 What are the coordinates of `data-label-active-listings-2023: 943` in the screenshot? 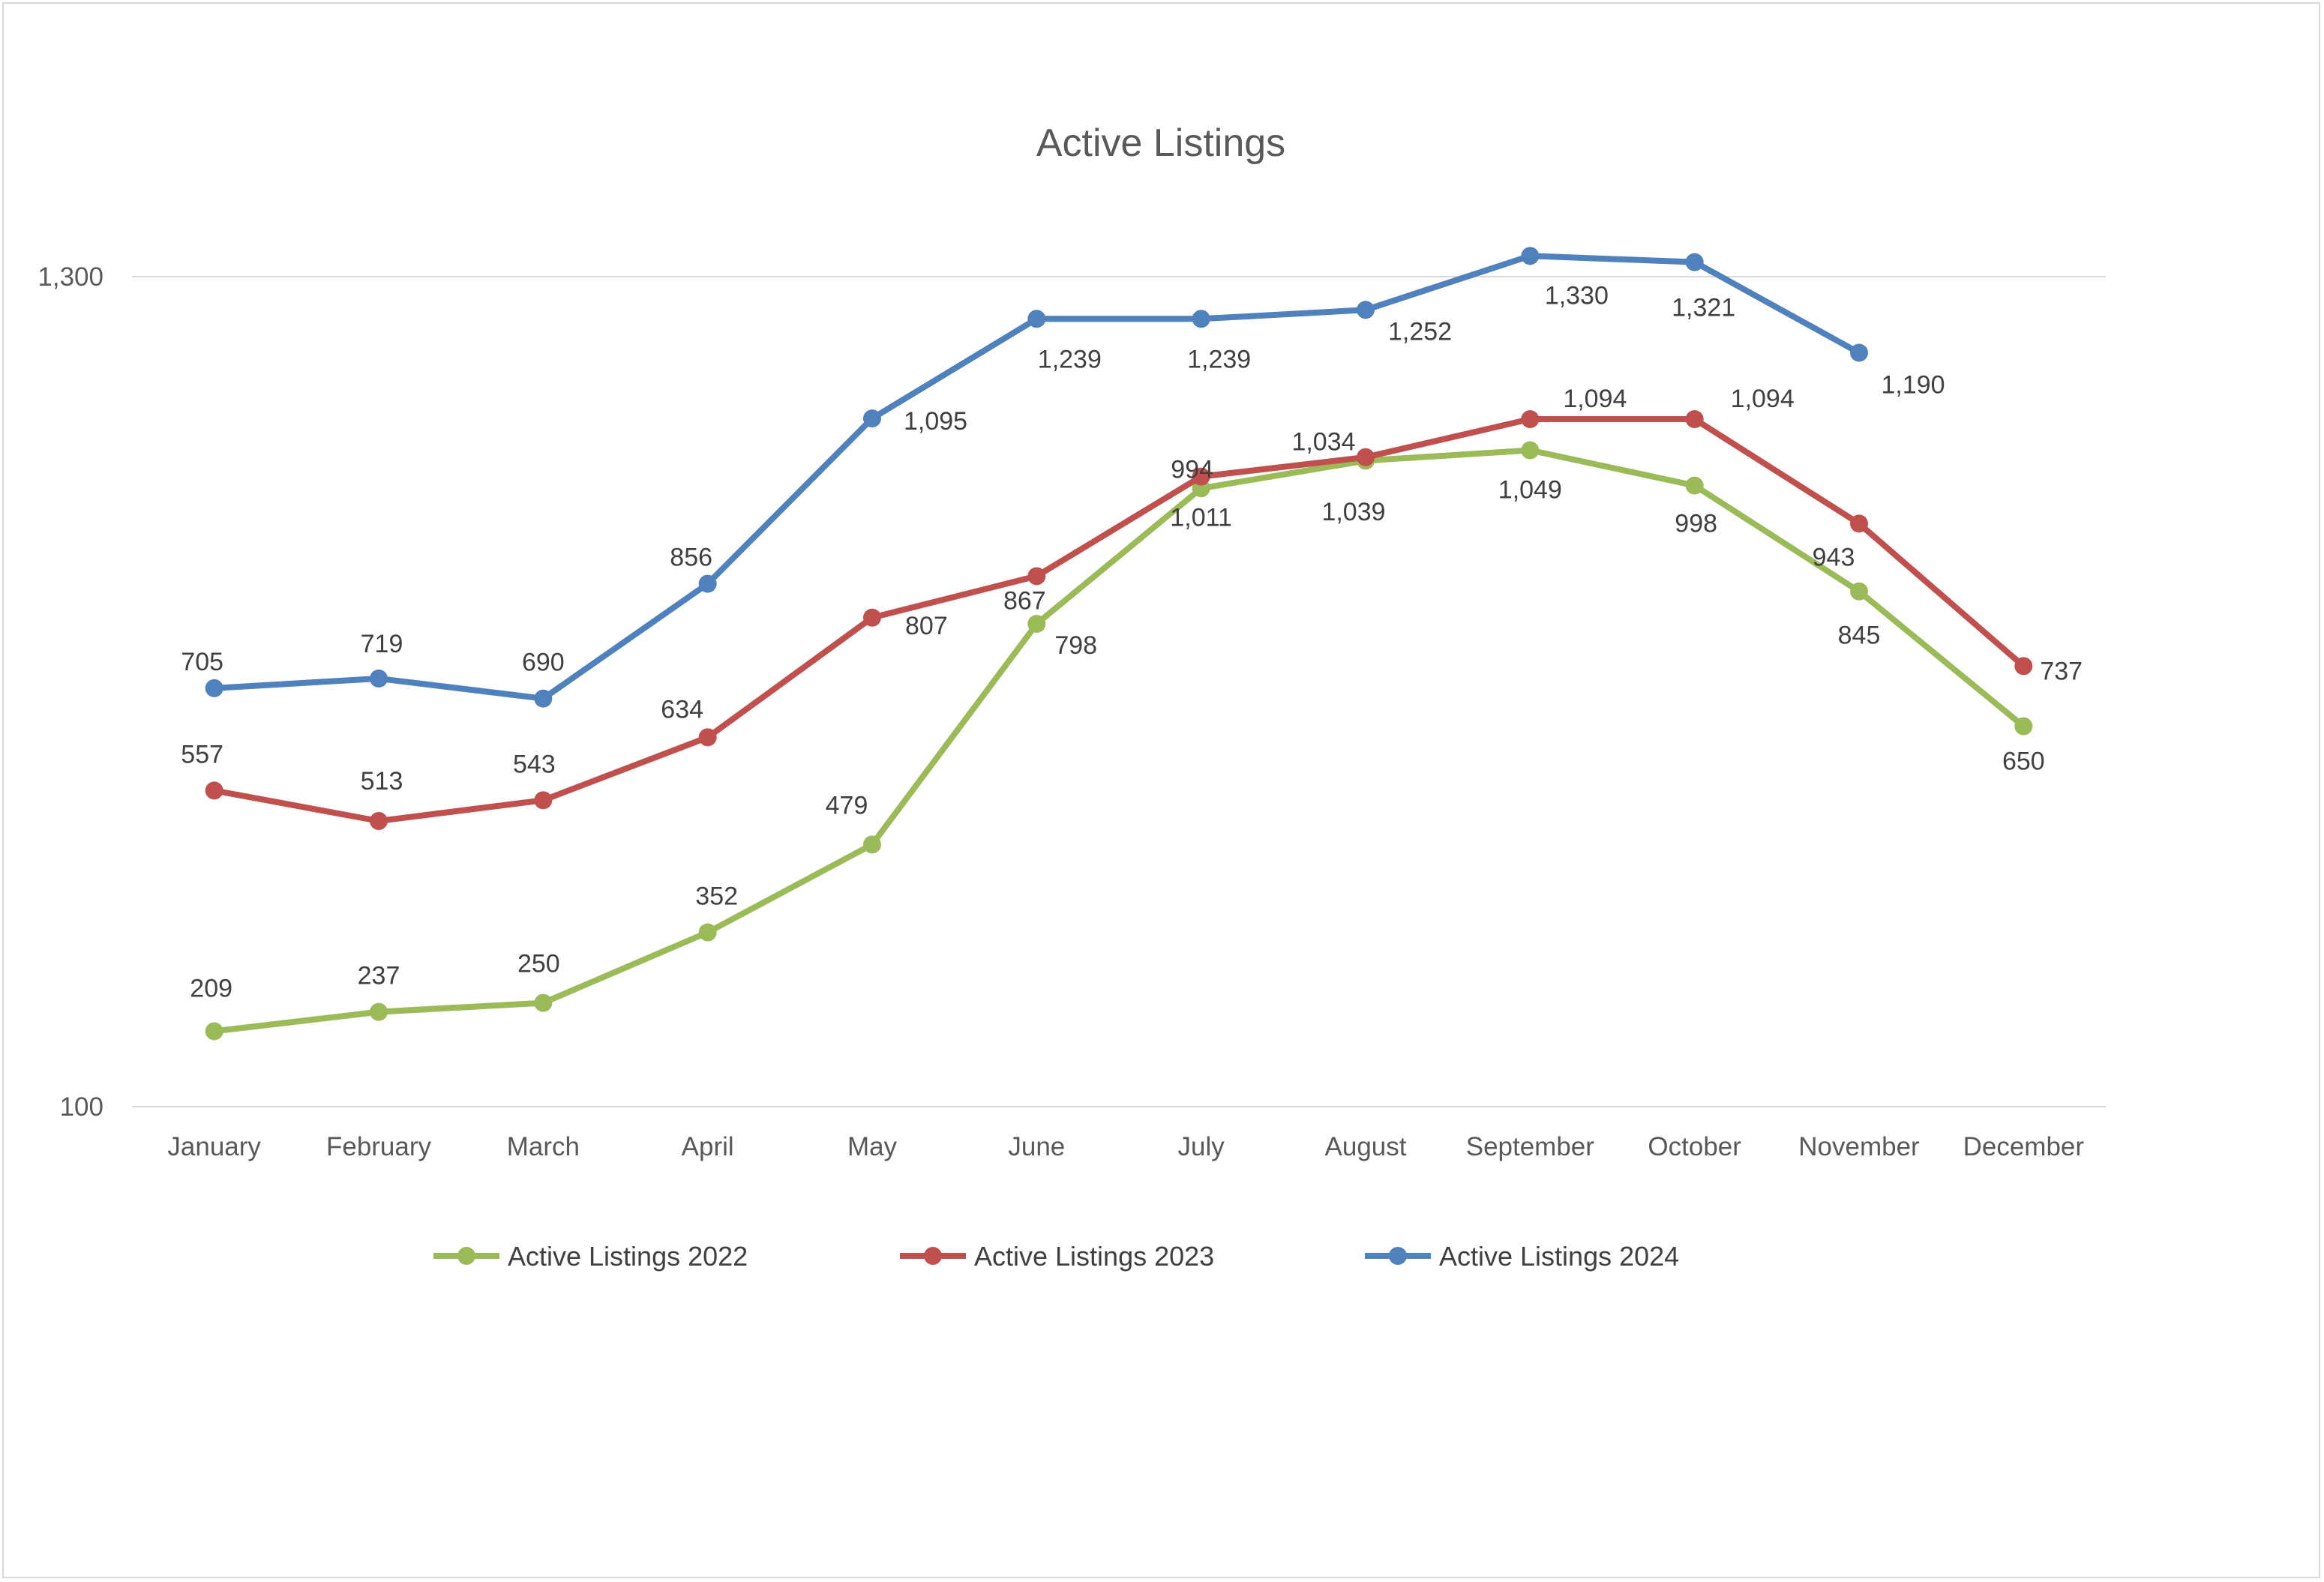 It's located at (1834, 557).